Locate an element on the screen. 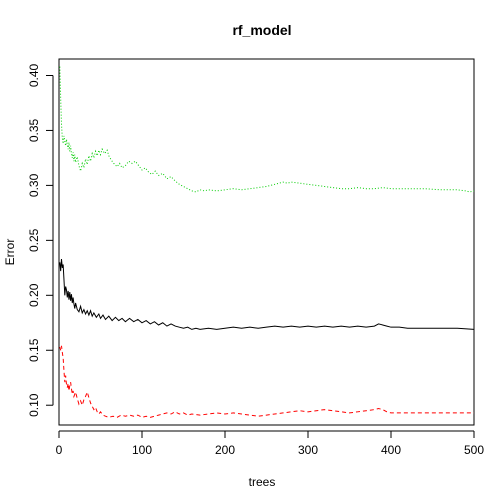 The image size is (504, 504). y-tick-label: 0.30 is located at coordinates (34, 185).